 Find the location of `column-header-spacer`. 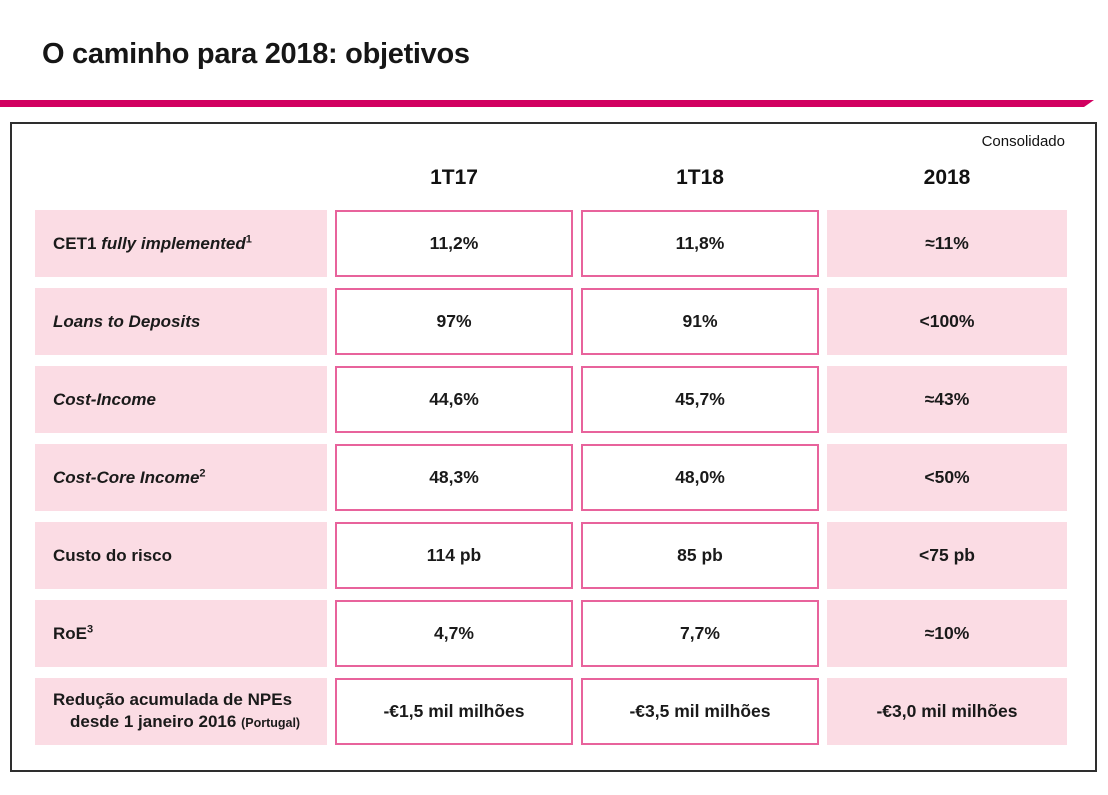

column-header-spacer is located at coordinates (181, 178).